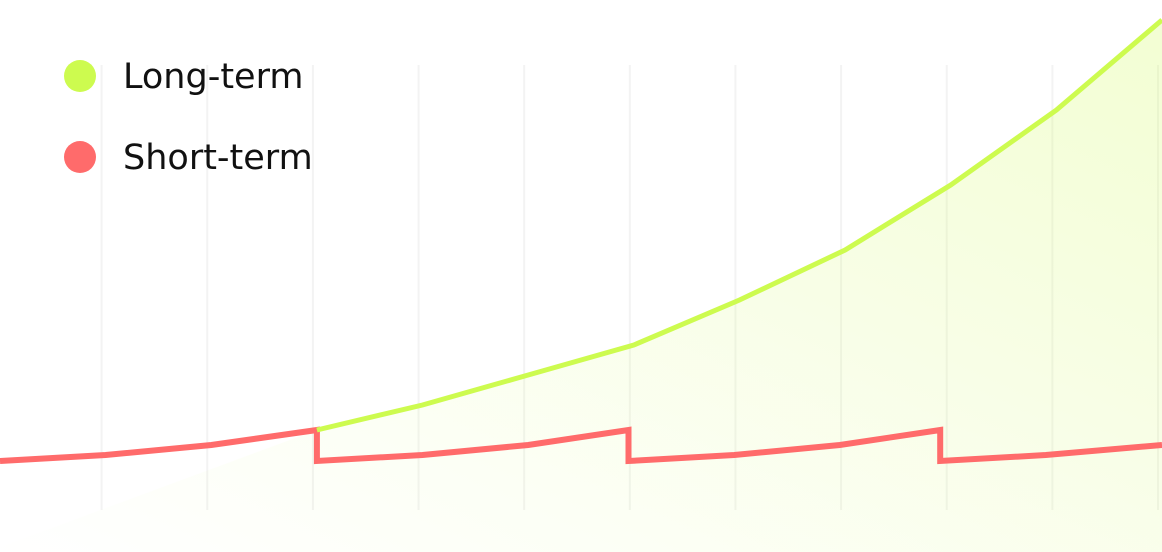 Image resolution: width=1162 pixels, height=552 pixels. What do you see at coordinates (581, 445) in the screenshot?
I see `series-line` at bounding box center [581, 445].